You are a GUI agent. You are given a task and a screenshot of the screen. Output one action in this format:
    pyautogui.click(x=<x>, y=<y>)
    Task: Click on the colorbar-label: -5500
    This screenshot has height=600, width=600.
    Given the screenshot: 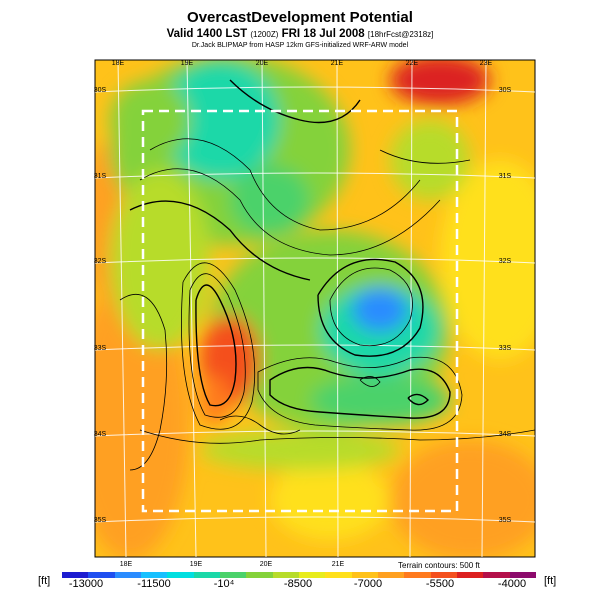 What is the action you would take?
    pyautogui.click(x=440, y=584)
    